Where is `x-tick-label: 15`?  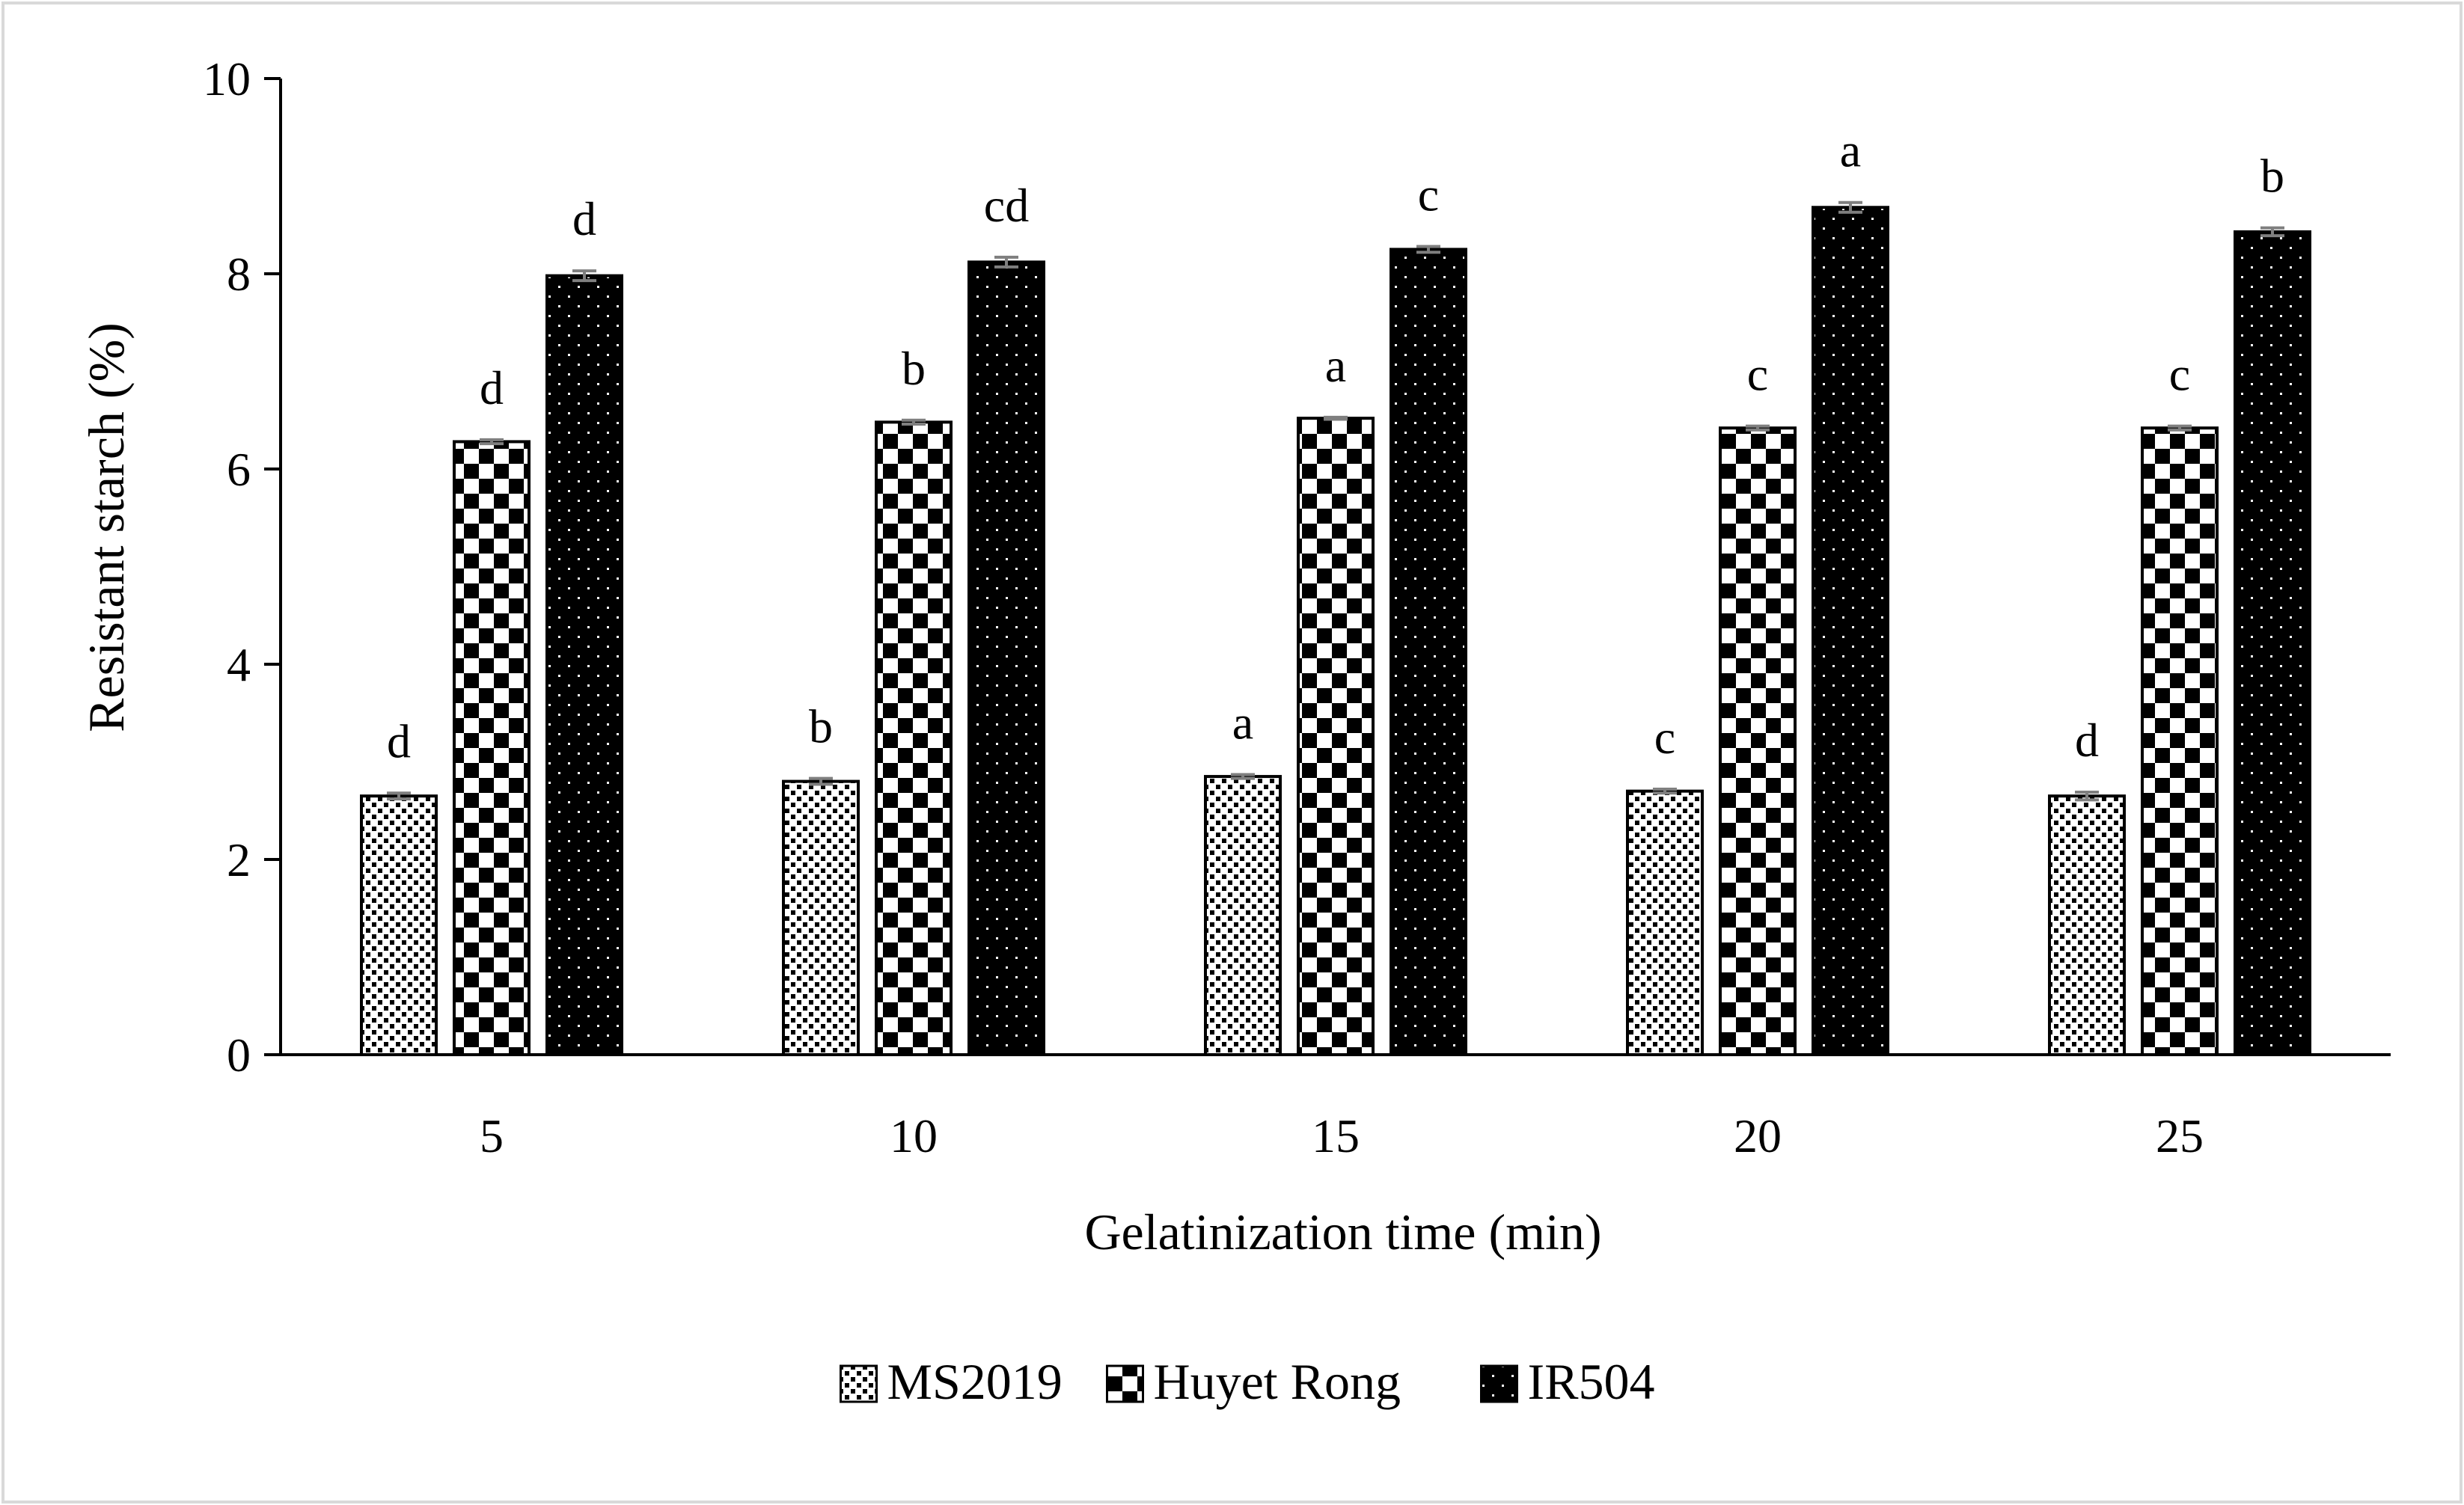
x-tick-label: 15 is located at coordinates (1336, 1135).